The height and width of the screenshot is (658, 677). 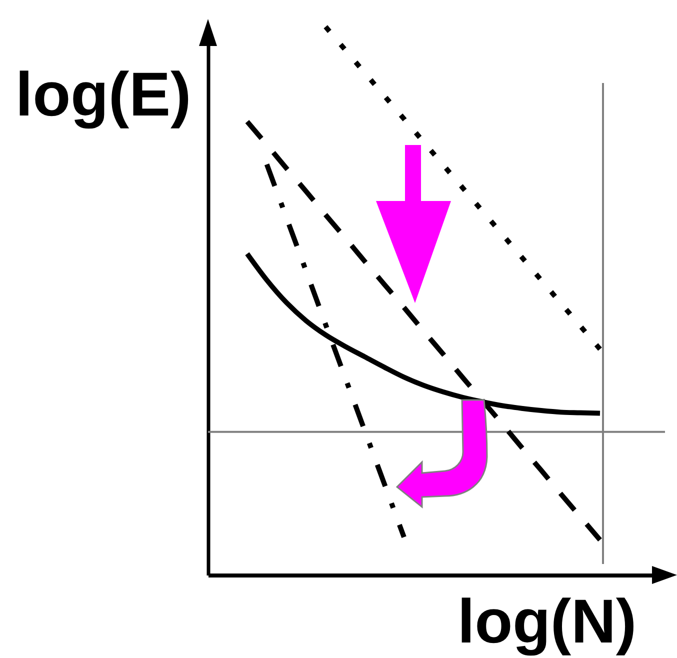 What do you see at coordinates (104, 95) in the screenshot?
I see `y-axis-title: log(E)` at bounding box center [104, 95].